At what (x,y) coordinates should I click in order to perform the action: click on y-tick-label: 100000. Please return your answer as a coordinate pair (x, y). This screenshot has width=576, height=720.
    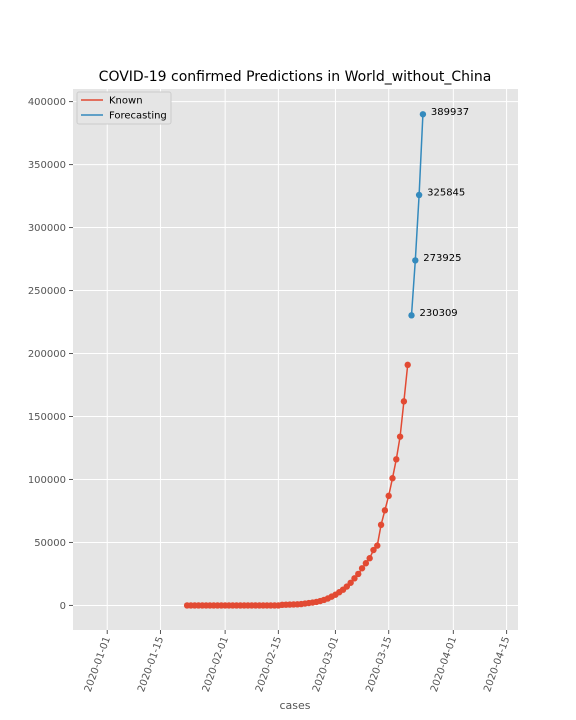
    Looking at the image, I should click on (47, 480).